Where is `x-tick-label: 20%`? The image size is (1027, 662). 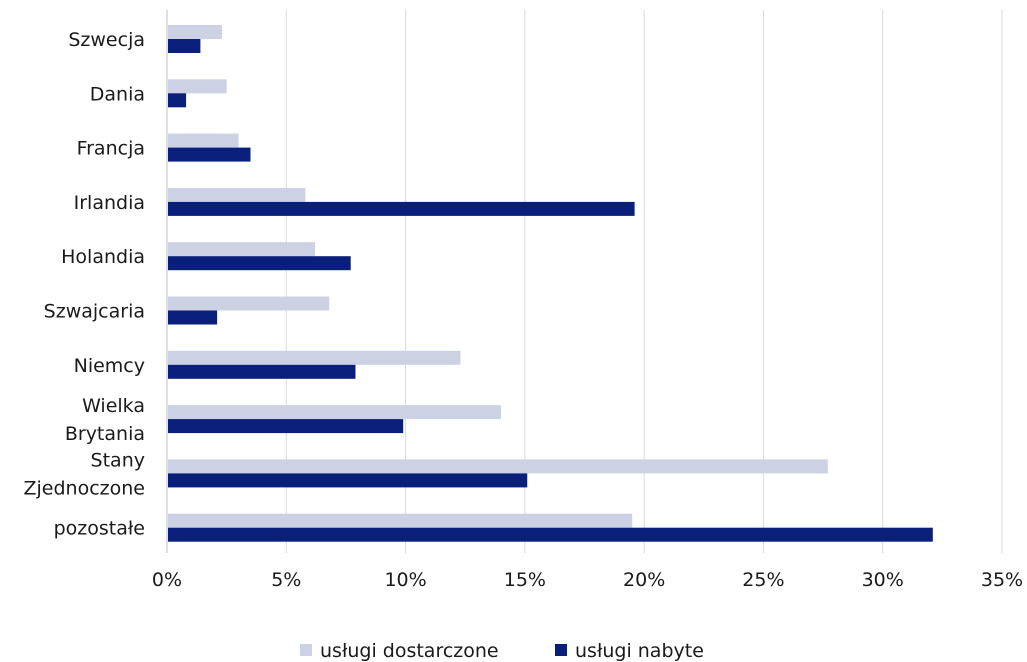 x-tick-label: 20% is located at coordinates (644, 580).